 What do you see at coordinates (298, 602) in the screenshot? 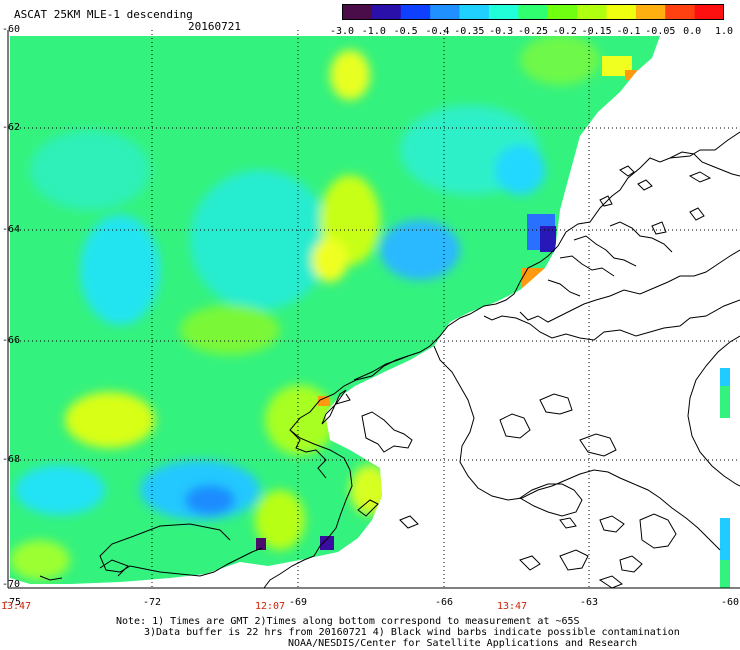
I see `lon-label: -69` at bounding box center [298, 602].